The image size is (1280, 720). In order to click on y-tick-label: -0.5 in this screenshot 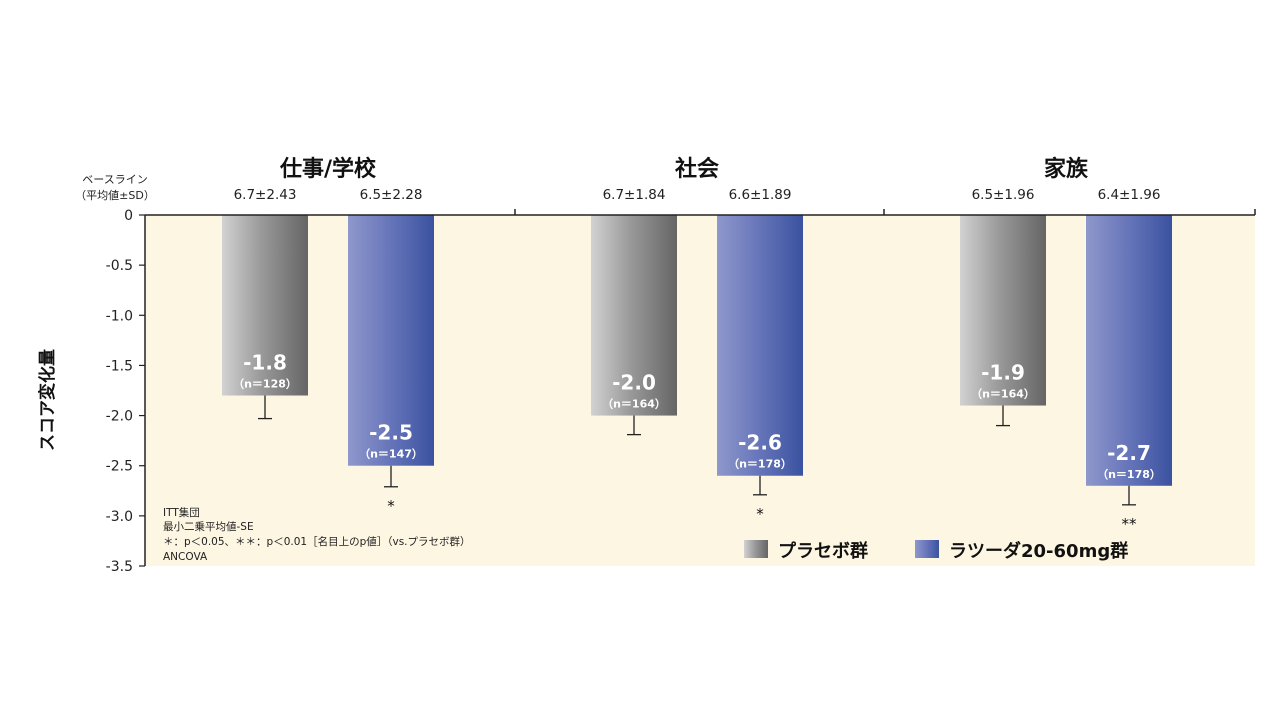, I will do `click(119, 266)`.